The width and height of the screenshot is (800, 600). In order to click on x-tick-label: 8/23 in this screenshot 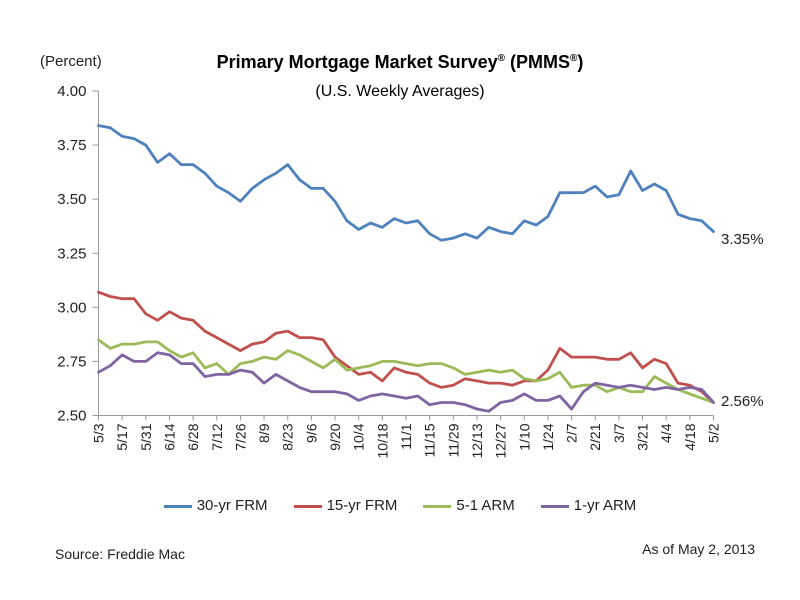, I will do `click(288, 436)`.